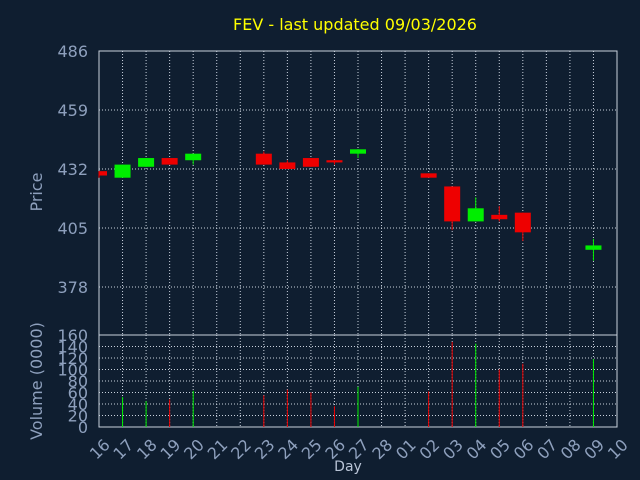 The image size is (640, 480). I want to click on price-tick-label: 486, so click(72, 51).